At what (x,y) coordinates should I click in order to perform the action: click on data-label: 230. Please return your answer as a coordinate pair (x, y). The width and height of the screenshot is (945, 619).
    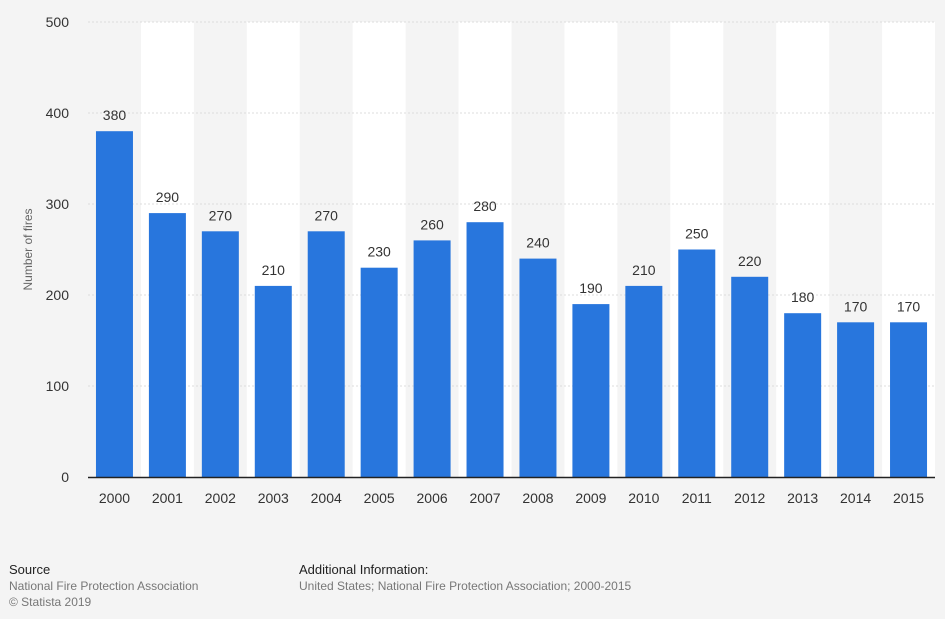
    Looking at the image, I should click on (379, 252).